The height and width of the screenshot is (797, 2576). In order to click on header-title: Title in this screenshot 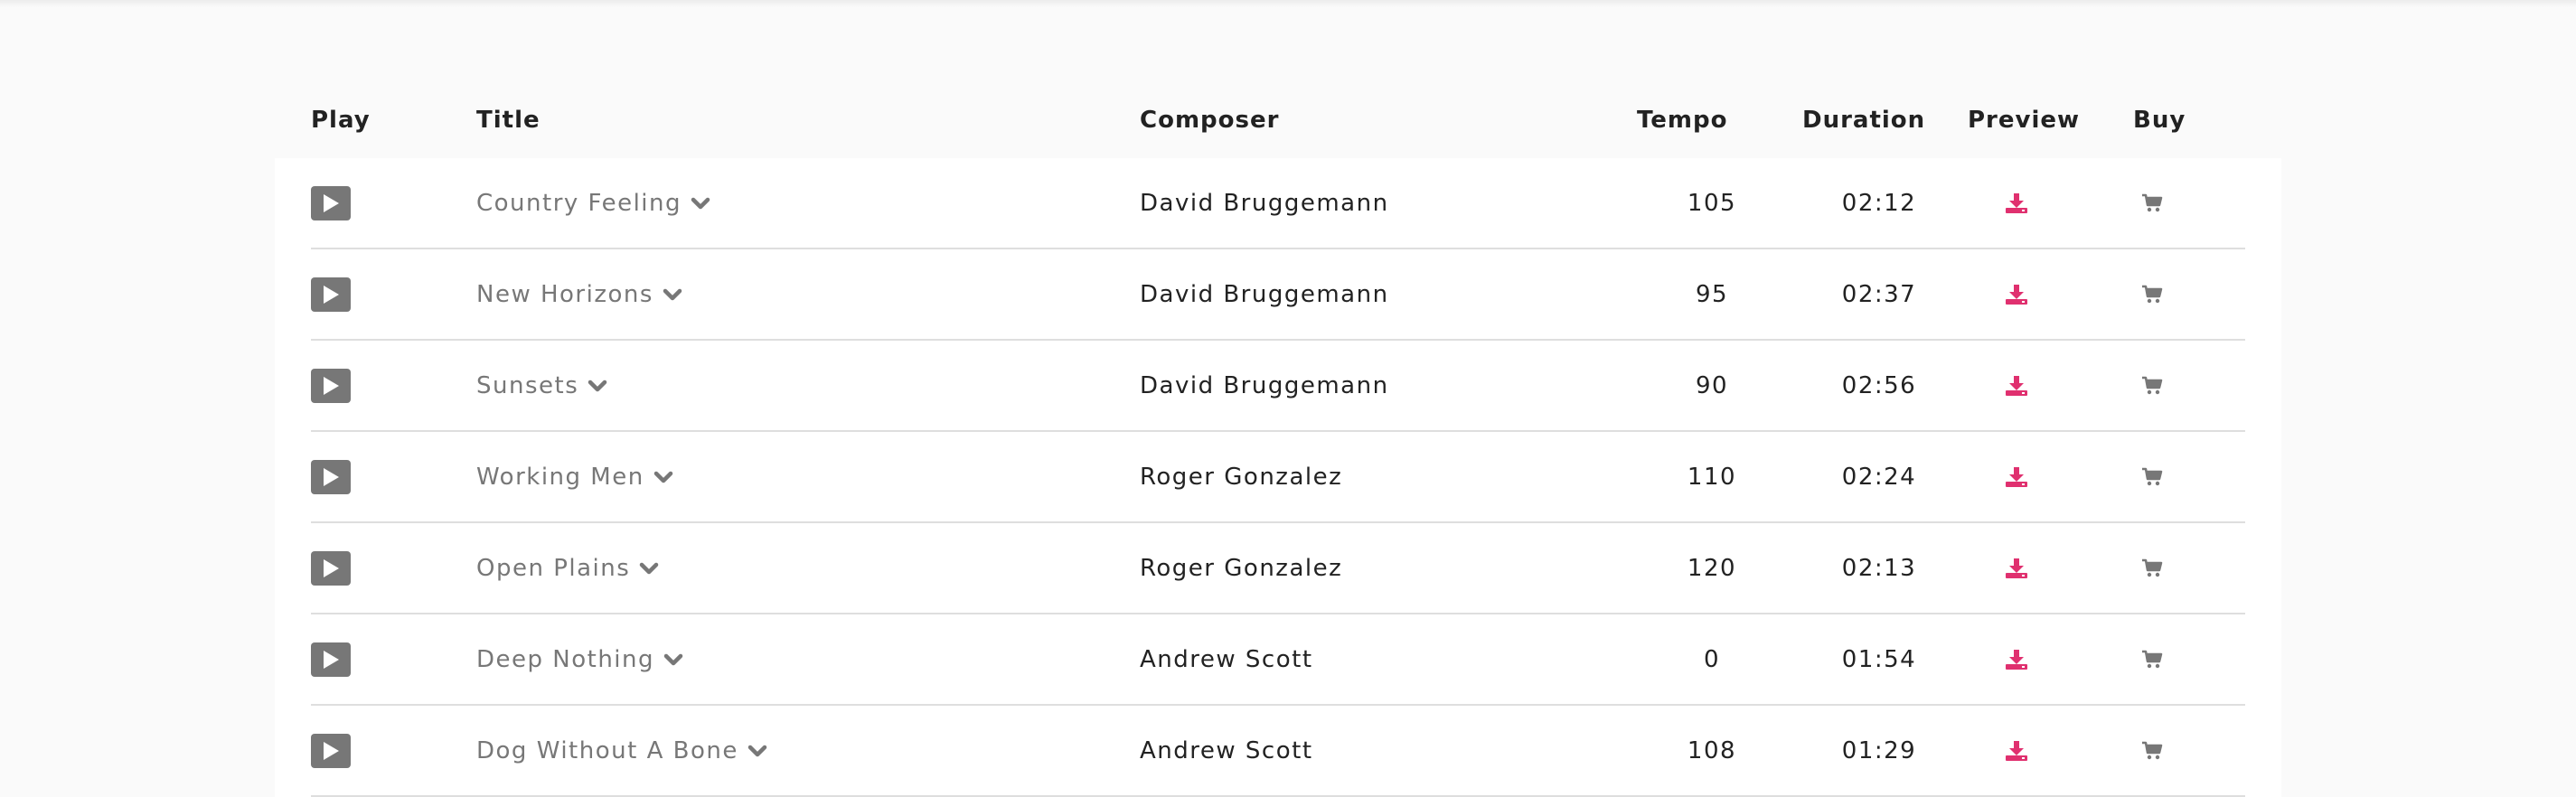, I will do `click(509, 120)`.